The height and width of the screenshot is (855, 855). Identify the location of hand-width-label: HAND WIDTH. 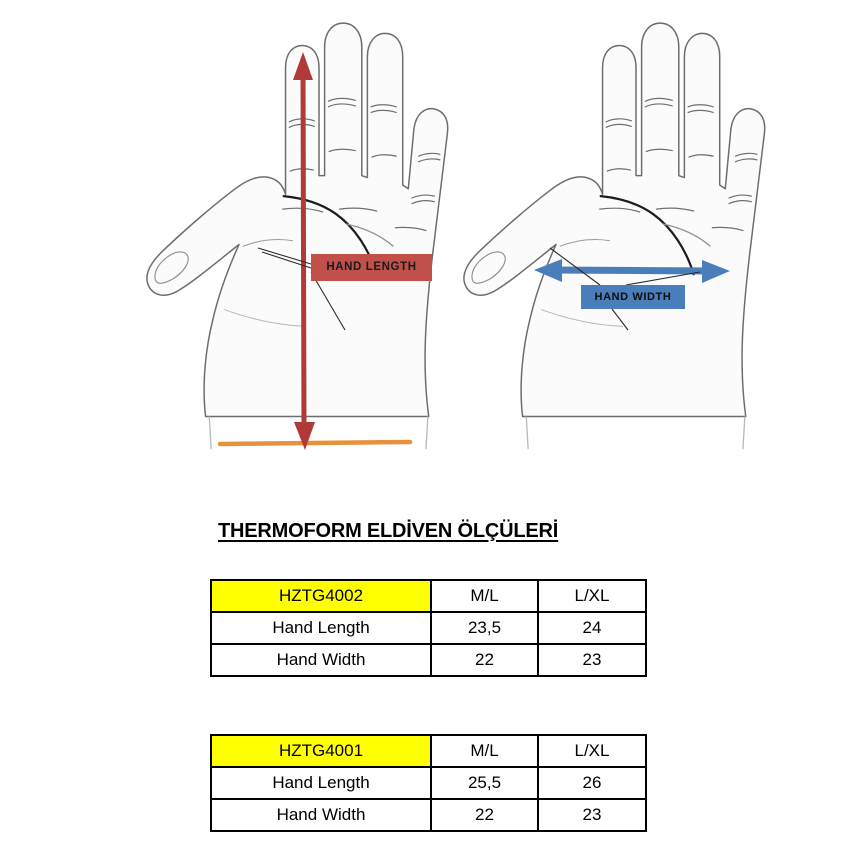
(633, 297).